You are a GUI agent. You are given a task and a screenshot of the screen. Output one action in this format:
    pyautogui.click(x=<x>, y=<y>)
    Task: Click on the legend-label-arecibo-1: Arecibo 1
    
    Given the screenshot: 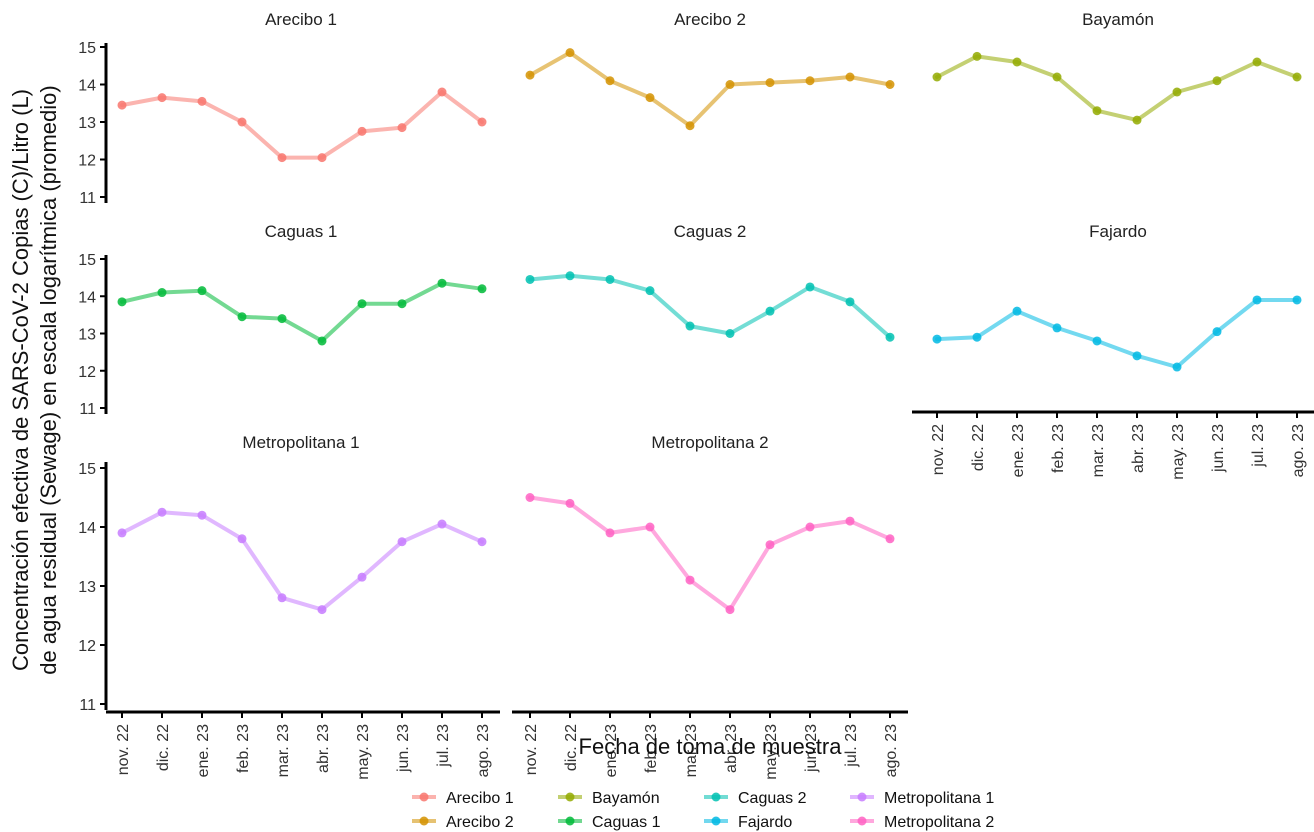 What is the action you would take?
    pyautogui.click(x=480, y=798)
    